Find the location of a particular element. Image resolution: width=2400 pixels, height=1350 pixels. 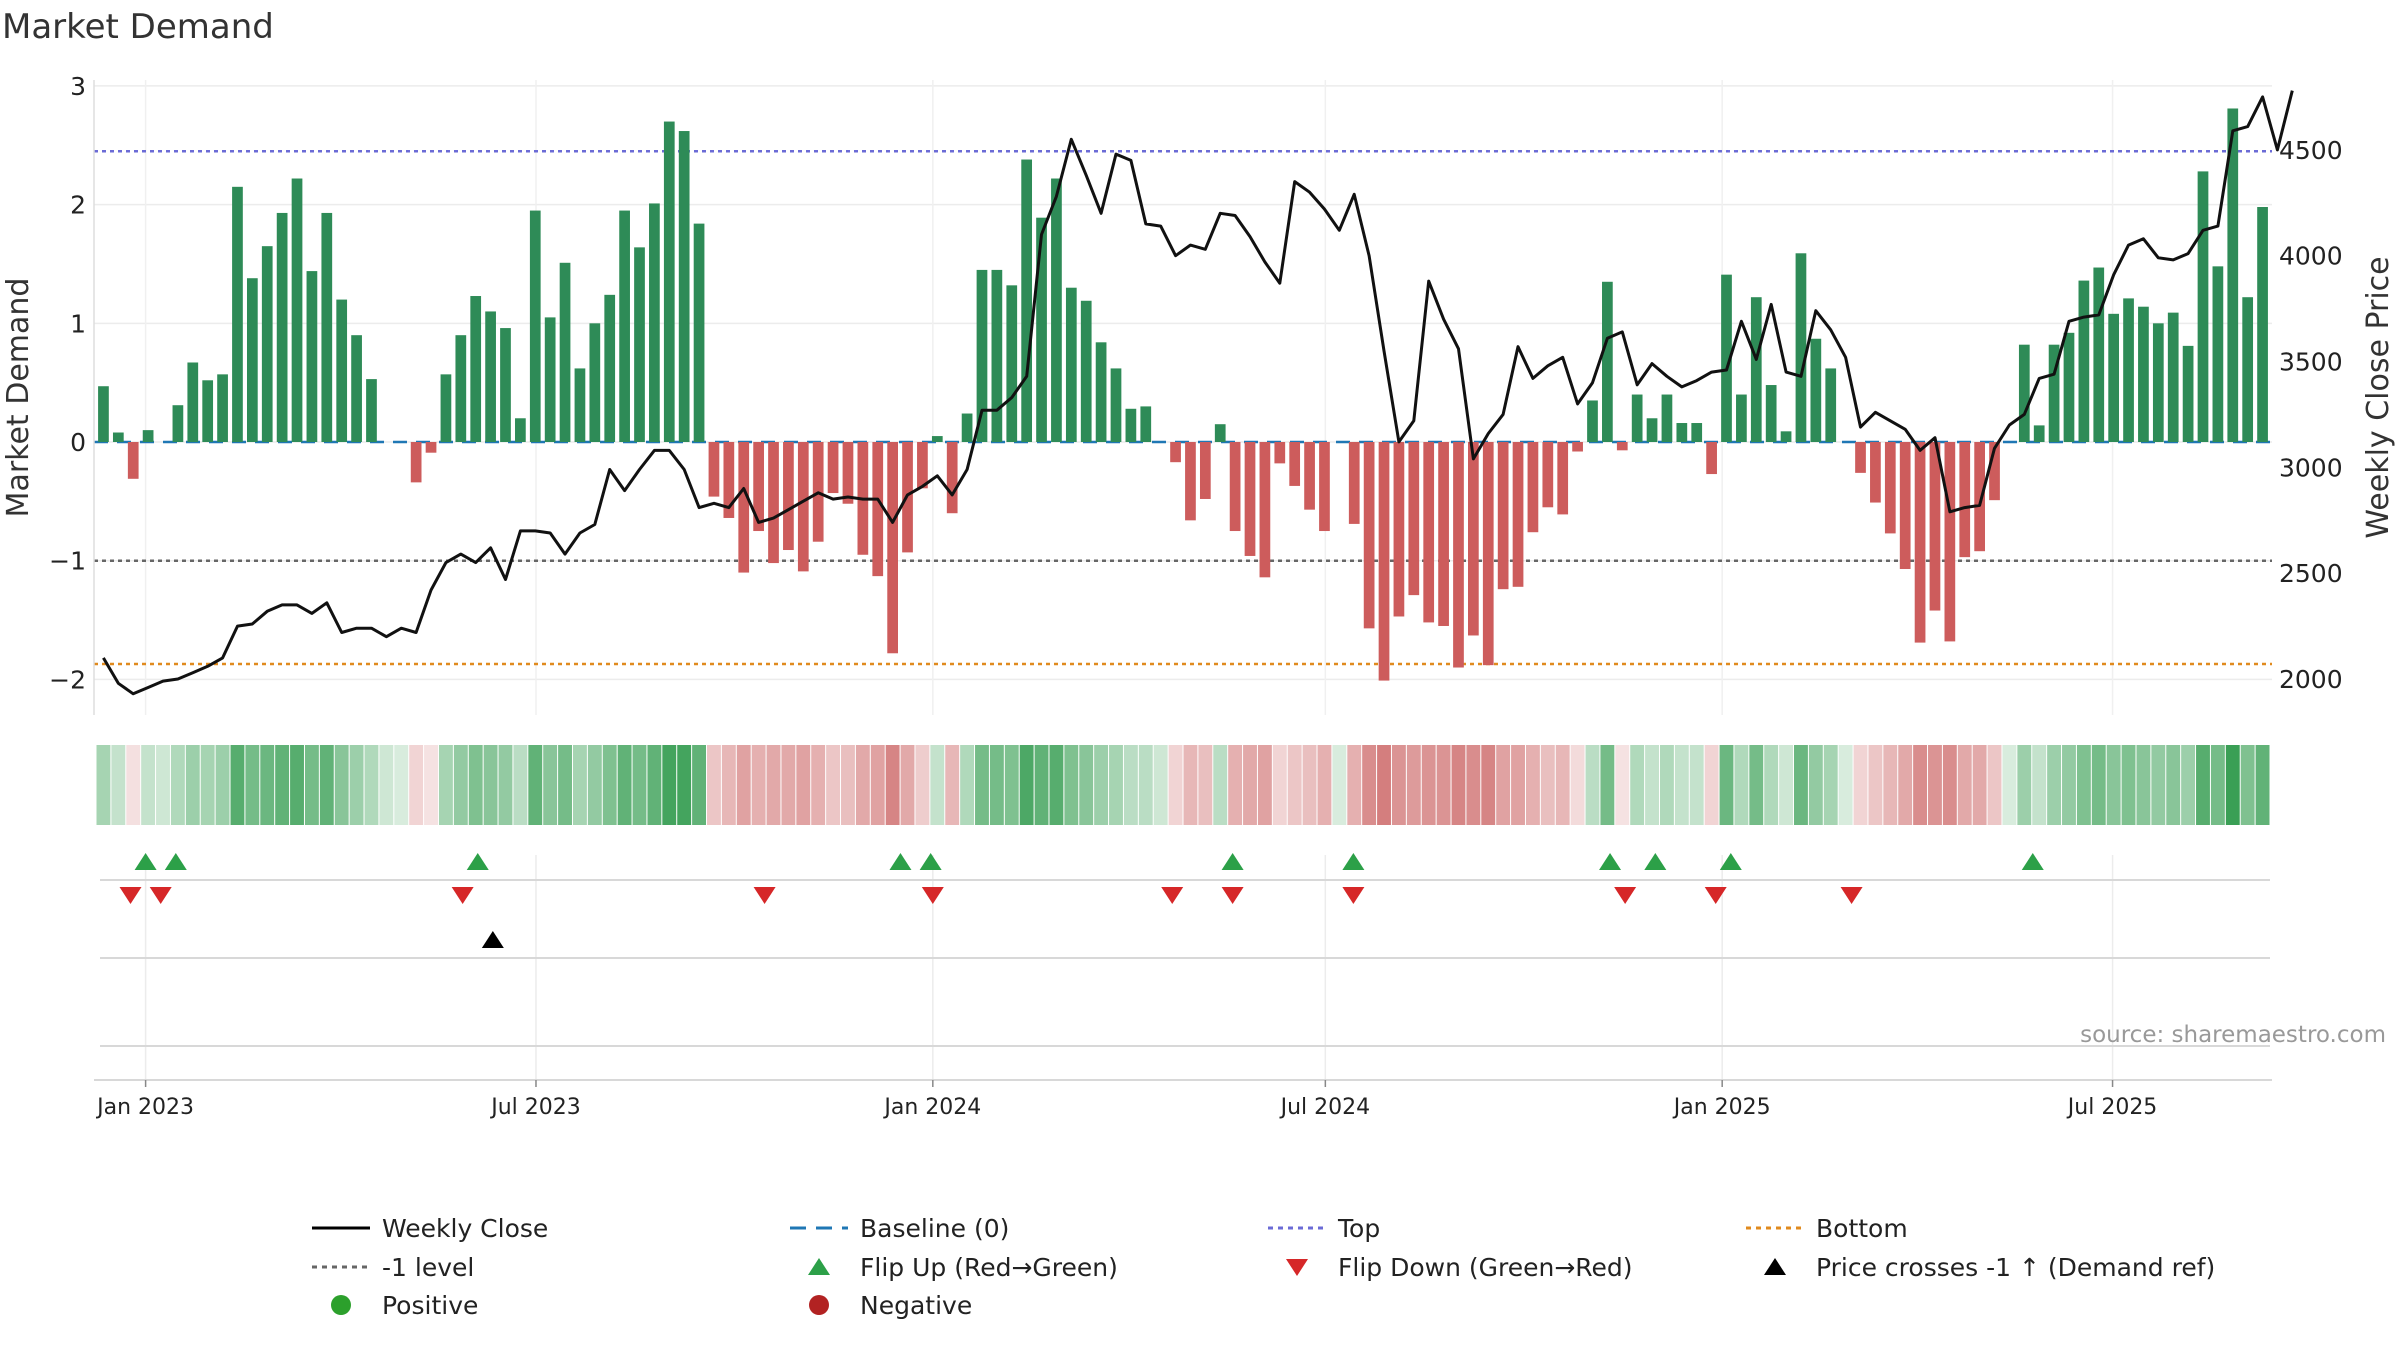

y-tick-label-right: 2500 is located at coordinates (2311, 573).